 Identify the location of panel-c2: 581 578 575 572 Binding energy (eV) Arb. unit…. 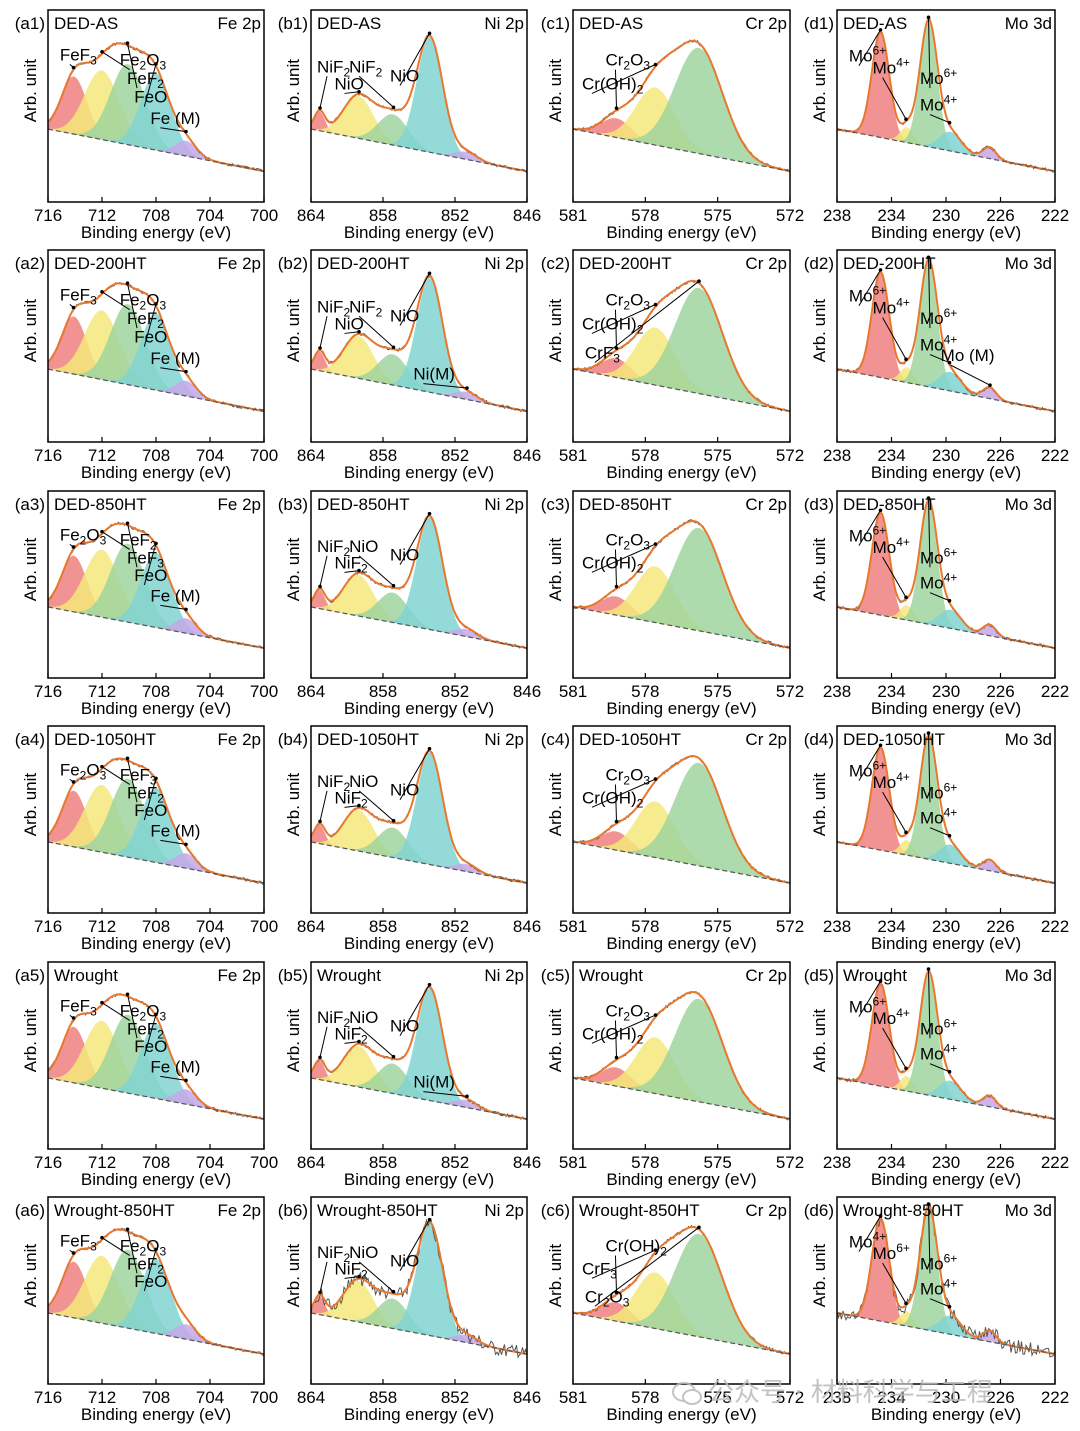
(672, 365).